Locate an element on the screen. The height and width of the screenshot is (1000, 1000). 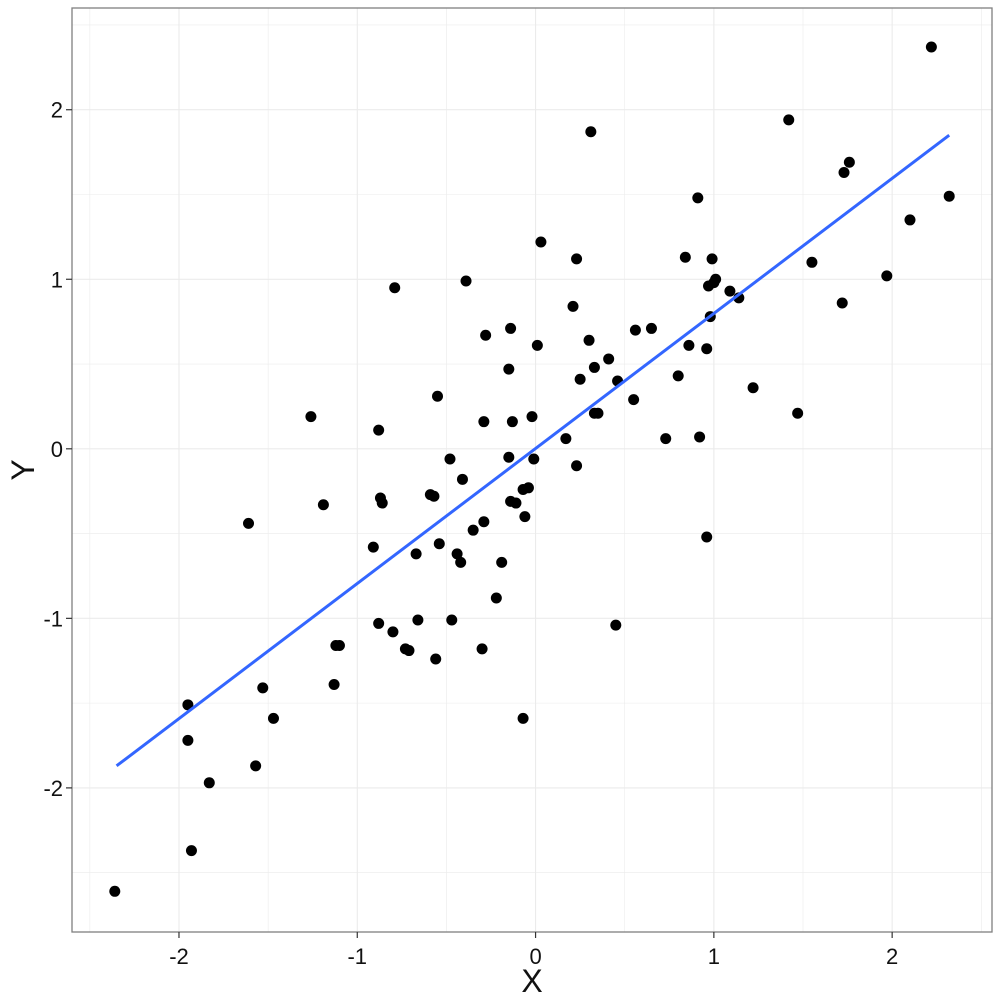
x-axis-ticks: -2 -1 0 1 2 is located at coordinates (533, 950).